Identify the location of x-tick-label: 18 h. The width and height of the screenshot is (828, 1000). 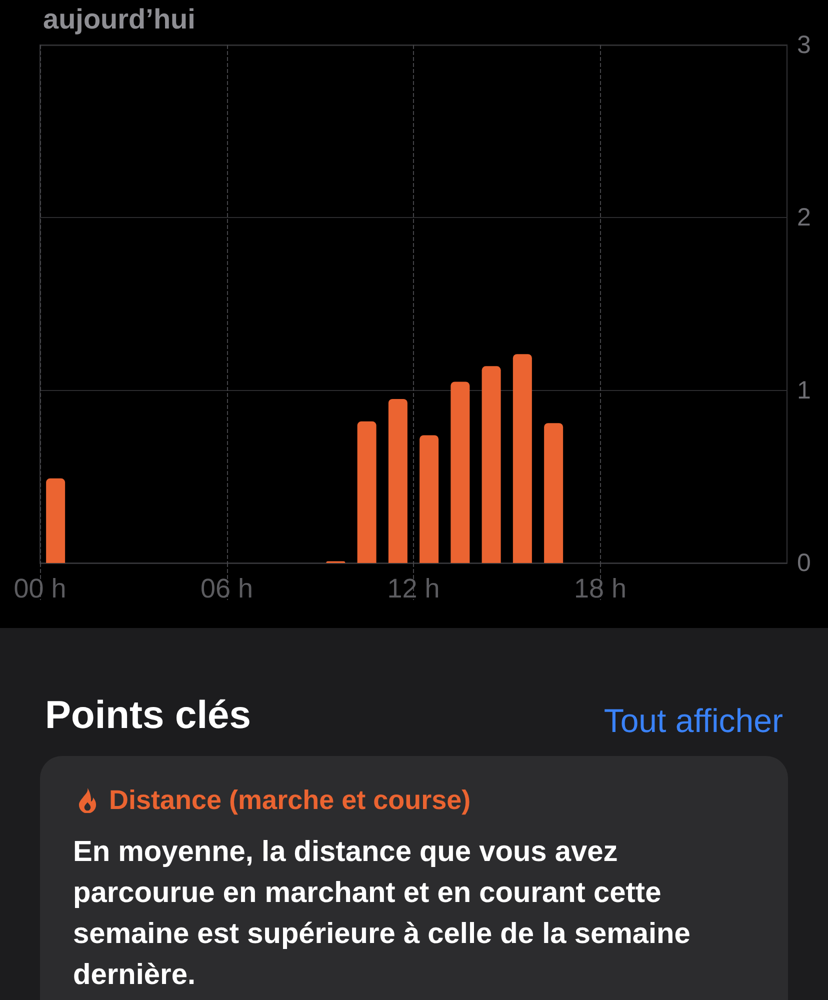
(600, 589).